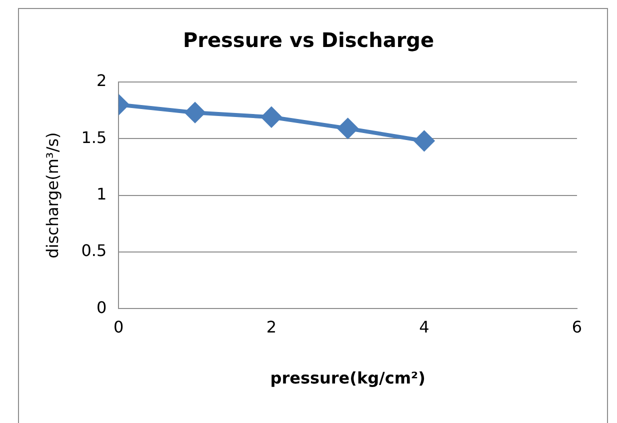  What do you see at coordinates (271, 326) in the screenshot?
I see `x-tick-label: 2` at bounding box center [271, 326].